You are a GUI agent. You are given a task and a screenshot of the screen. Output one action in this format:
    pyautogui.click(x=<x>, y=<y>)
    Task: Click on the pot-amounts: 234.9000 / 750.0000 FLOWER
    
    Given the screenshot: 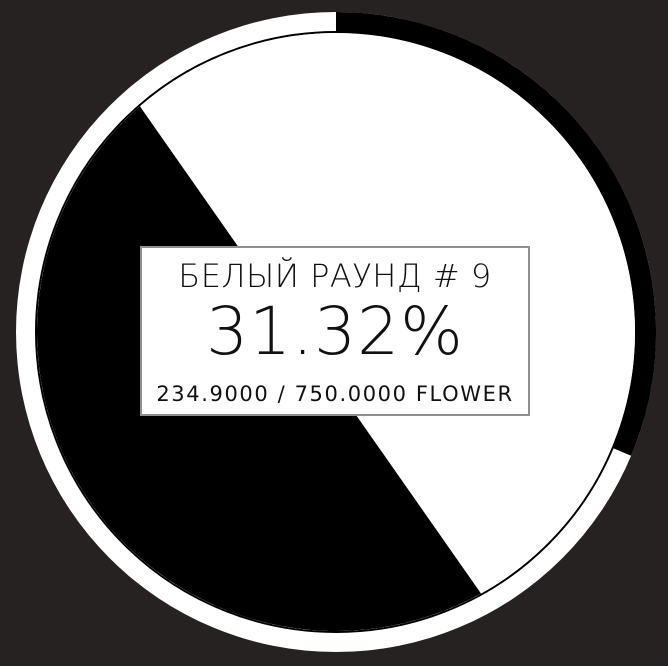 What is the action you would take?
    pyautogui.click(x=335, y=394)
    